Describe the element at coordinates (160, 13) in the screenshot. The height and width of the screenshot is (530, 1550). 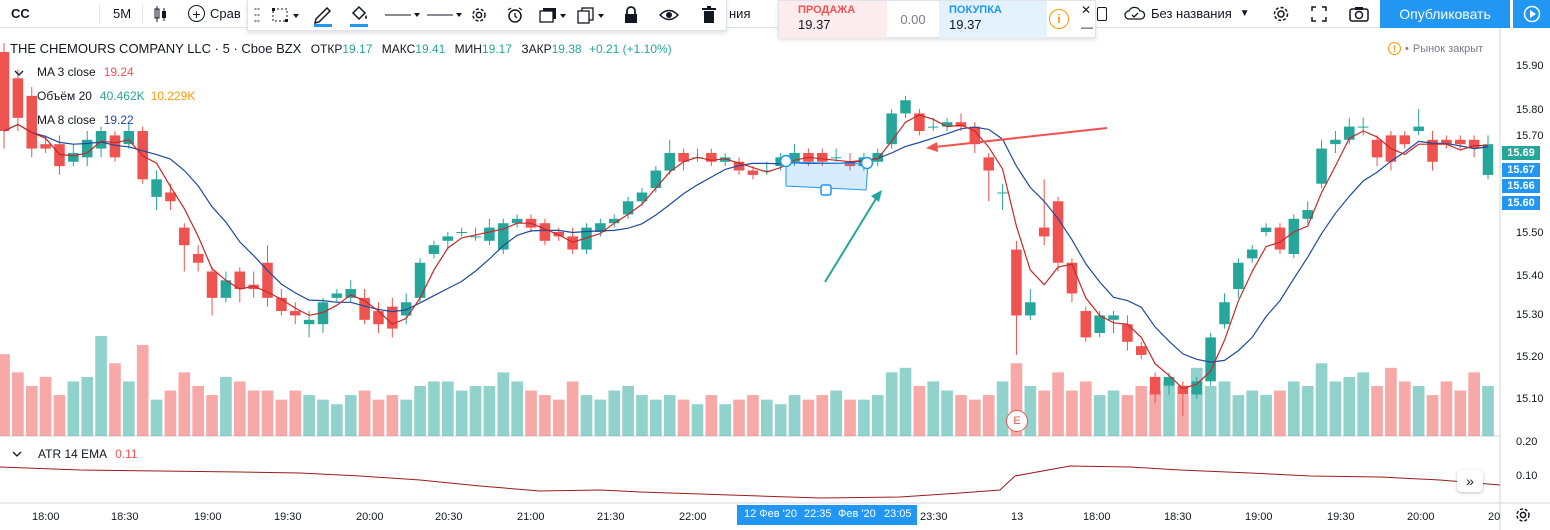
I see `chart-type-button` at that location.